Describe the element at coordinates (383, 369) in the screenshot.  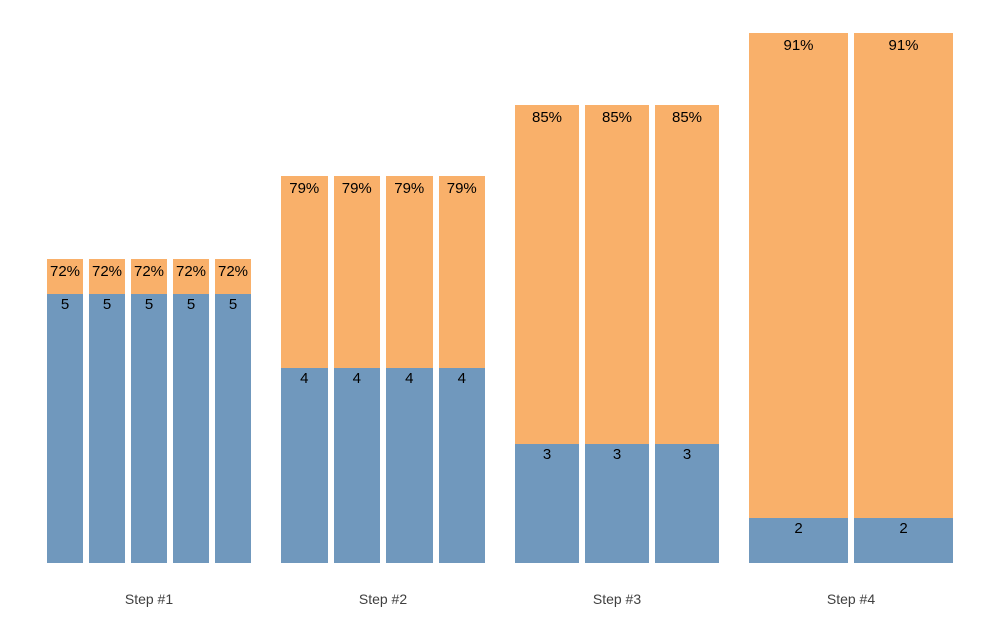
I see `bar-group-step-2: 79% 4 79% 4 79% 4 79% 4` at that location.